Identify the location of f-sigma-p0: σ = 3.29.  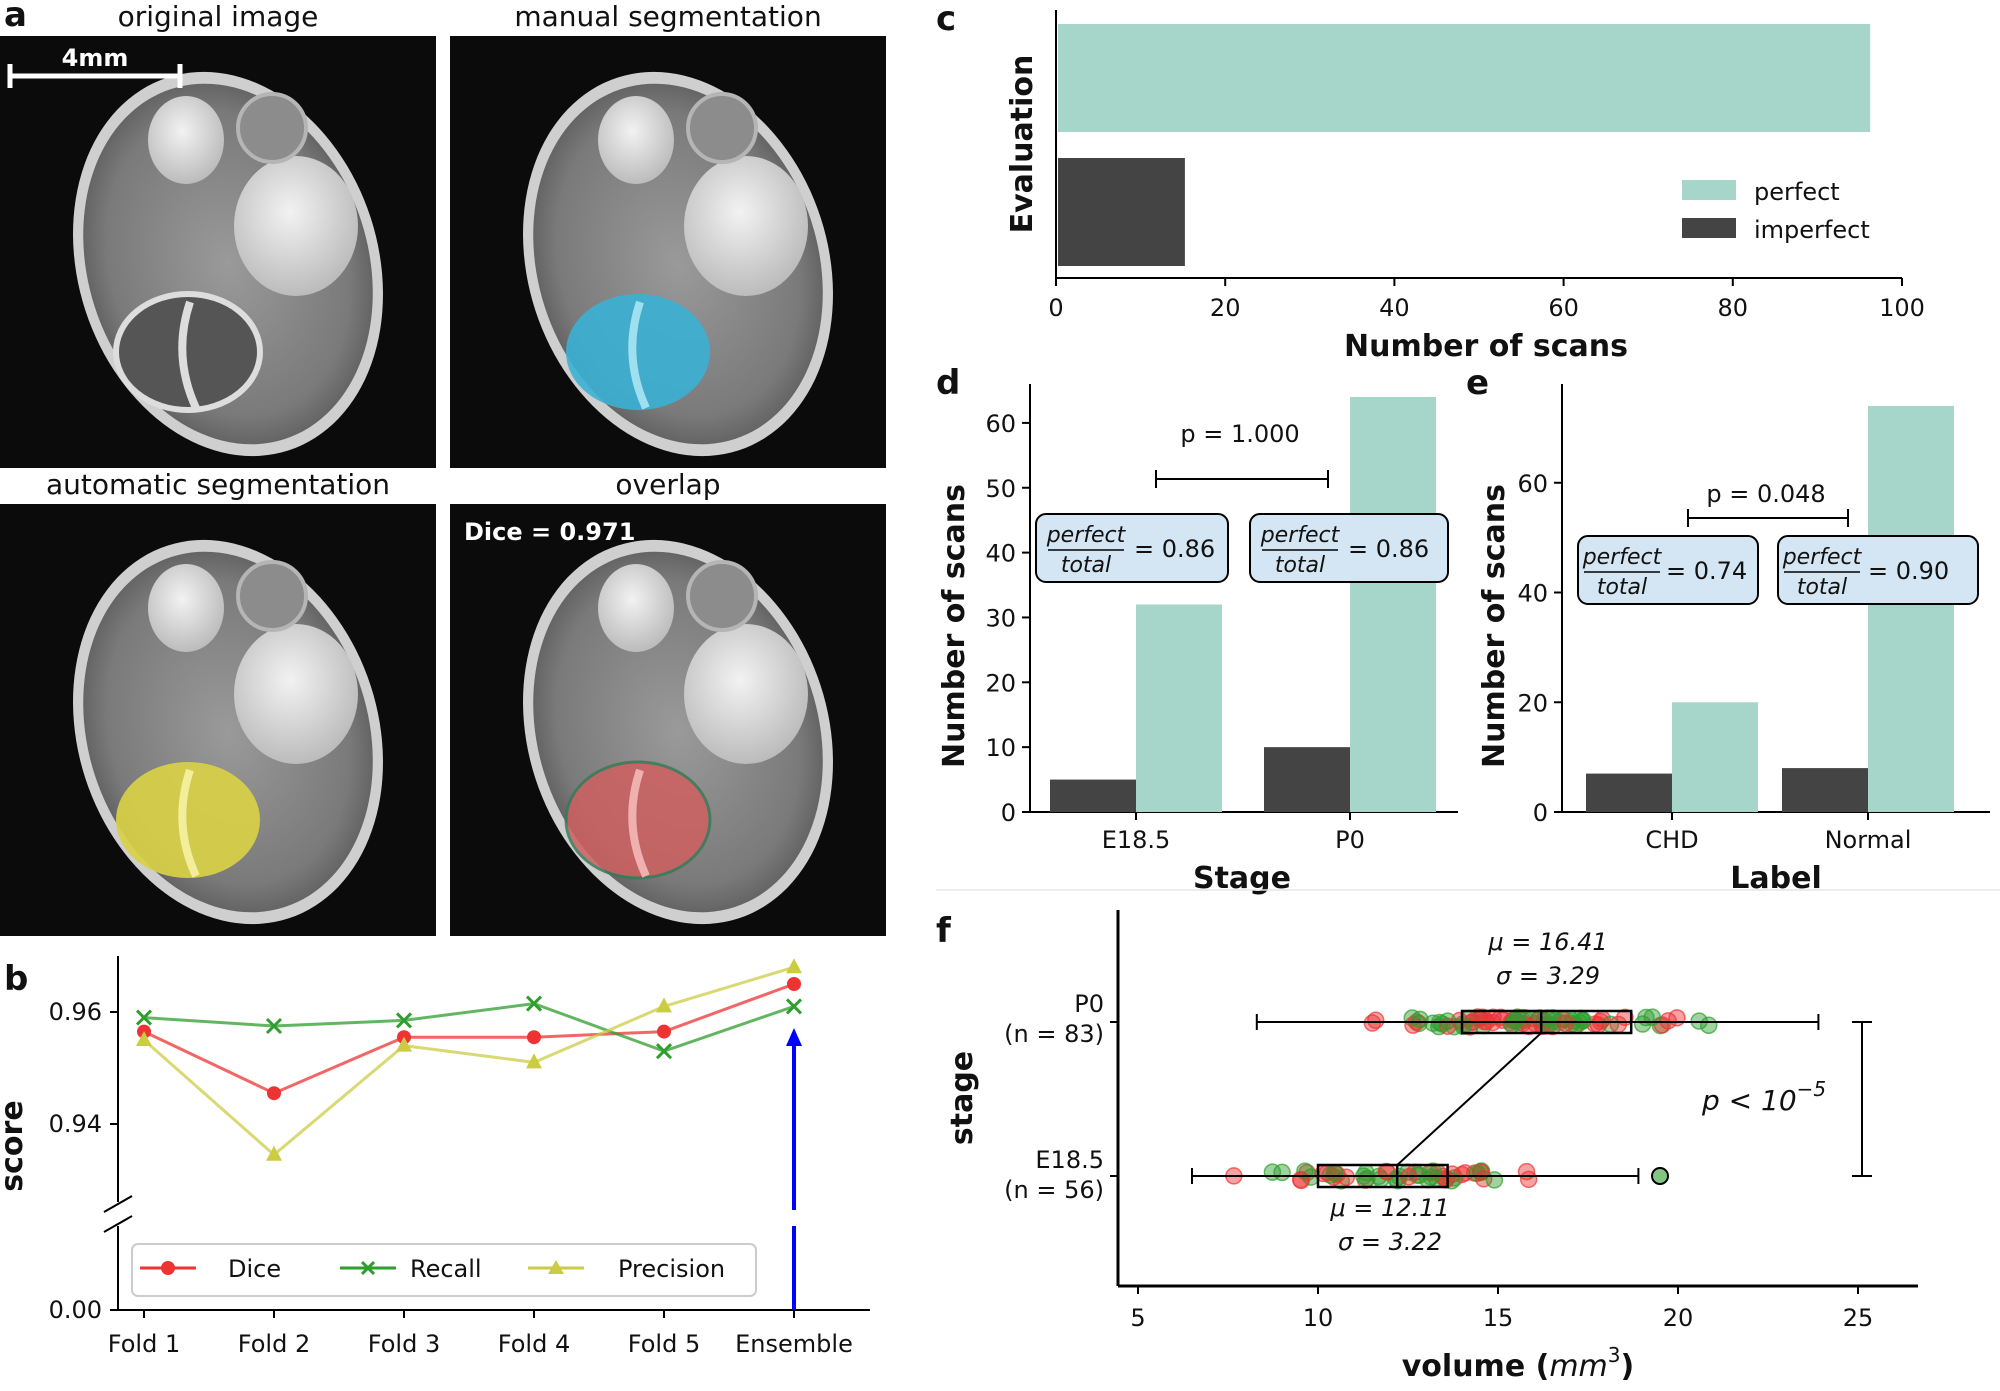
(1548, 976).